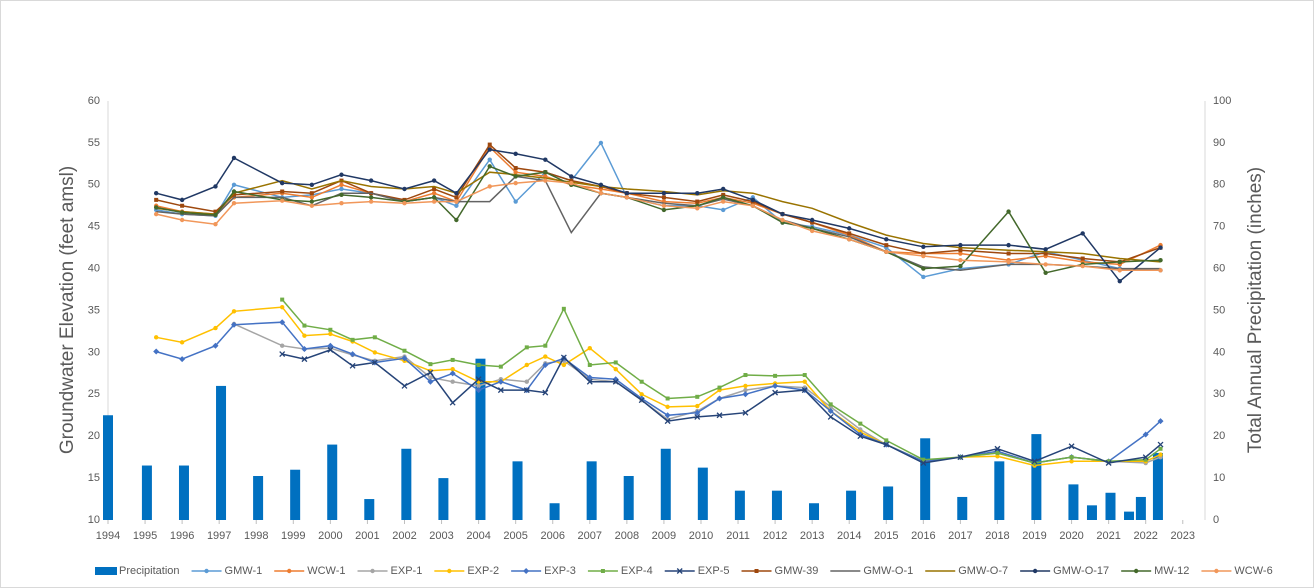 The width and height of the screenshot is (1314, 588). What do you see at coordinates (714, 571) in the screenshot?
I see `legend-label: EXP-5` at bounding box center [714, 571].